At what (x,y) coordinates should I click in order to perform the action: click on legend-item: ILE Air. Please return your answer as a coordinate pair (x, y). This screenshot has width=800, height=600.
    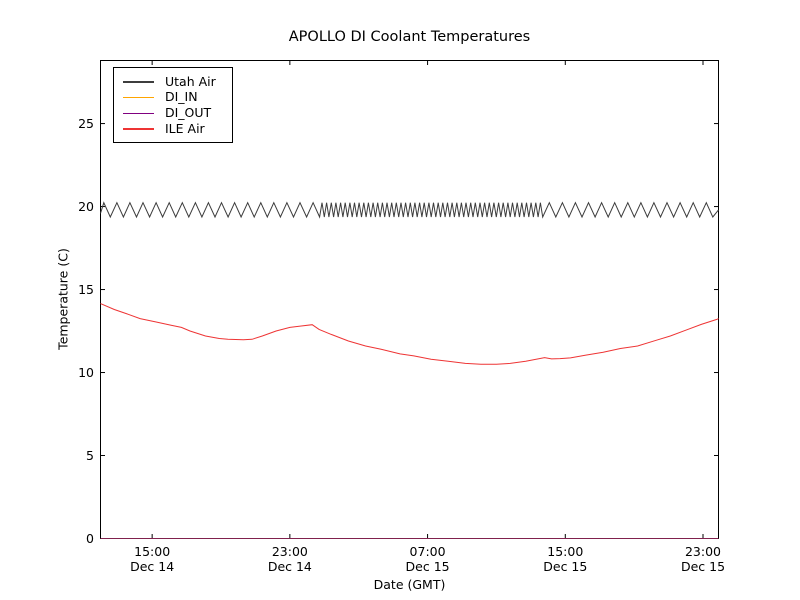
    Looking at the image, I should click on (177, 129).